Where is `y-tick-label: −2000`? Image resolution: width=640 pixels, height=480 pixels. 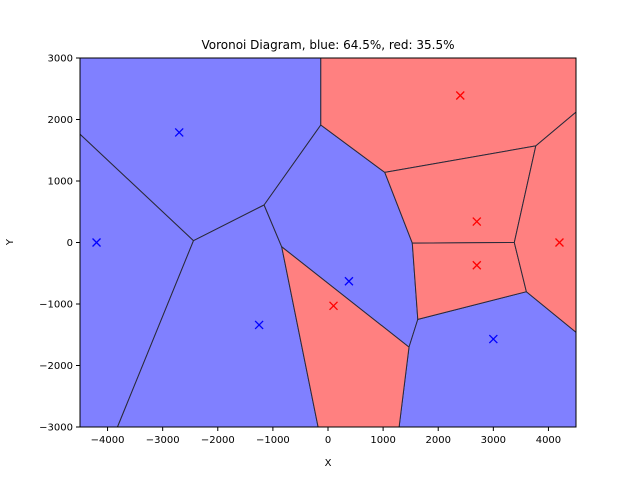 y-tick-label: −2000 is located at coordinates (56, 366).